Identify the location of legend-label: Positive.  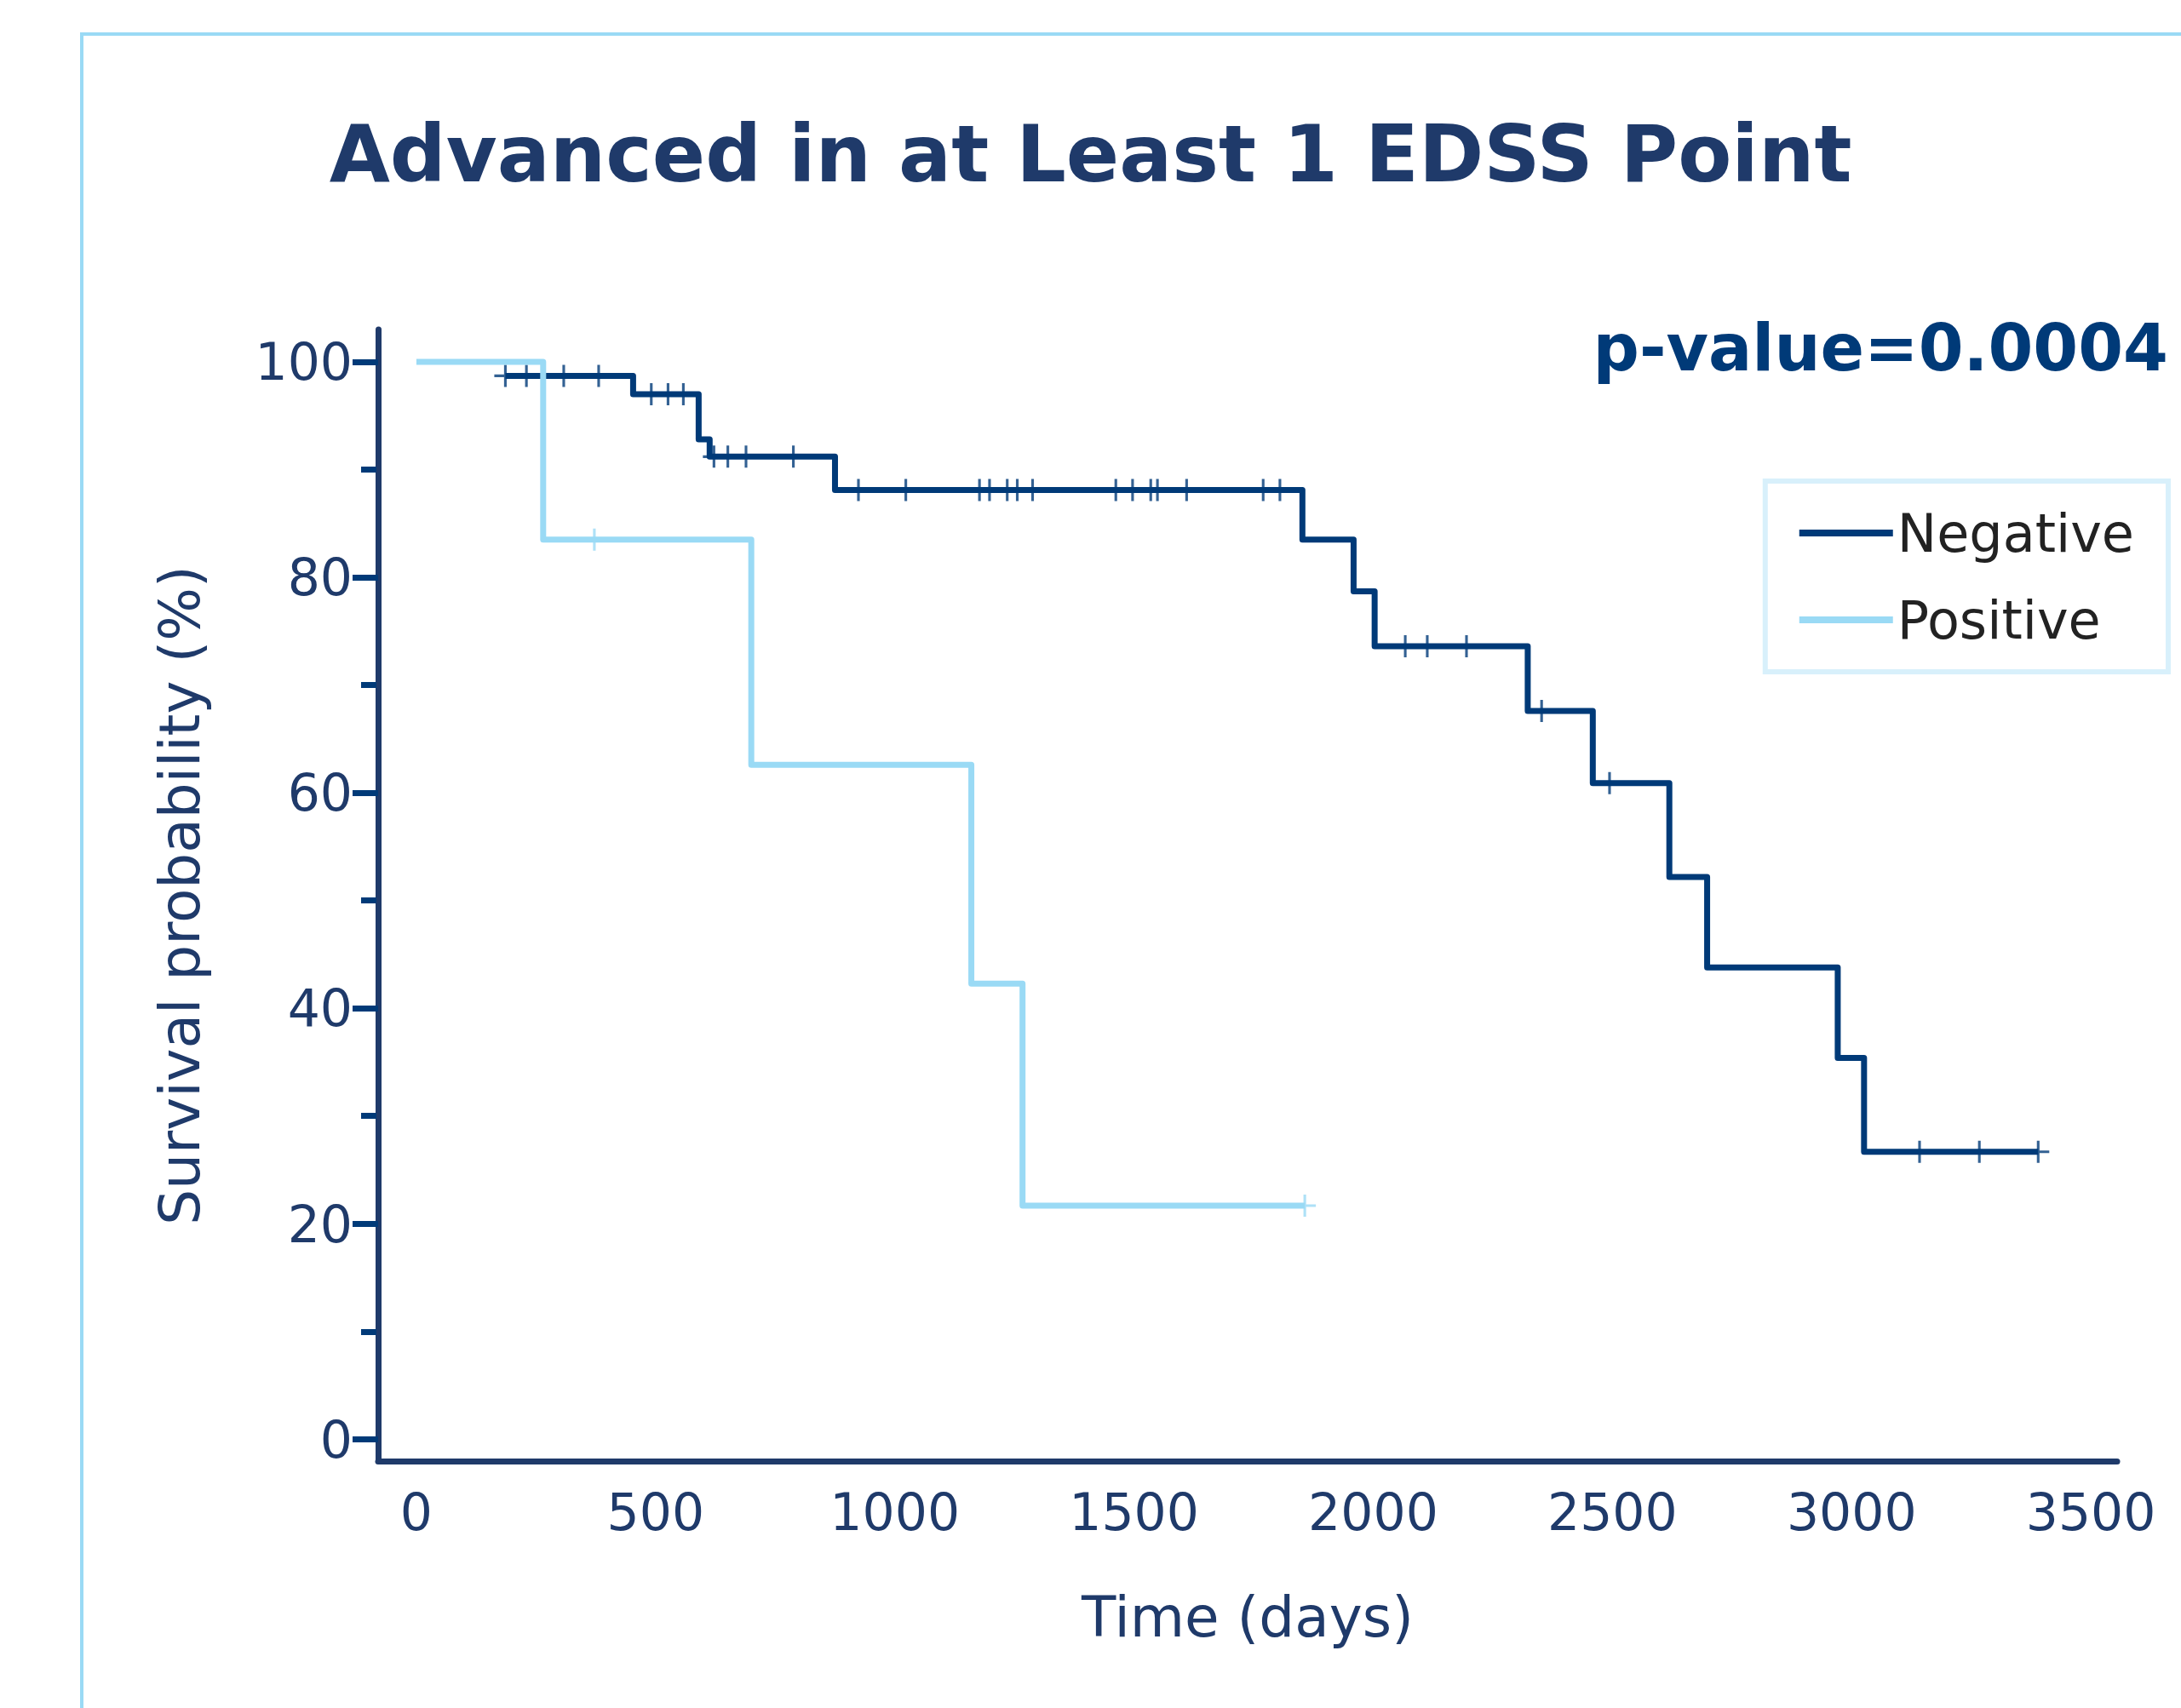
(1999, 619).